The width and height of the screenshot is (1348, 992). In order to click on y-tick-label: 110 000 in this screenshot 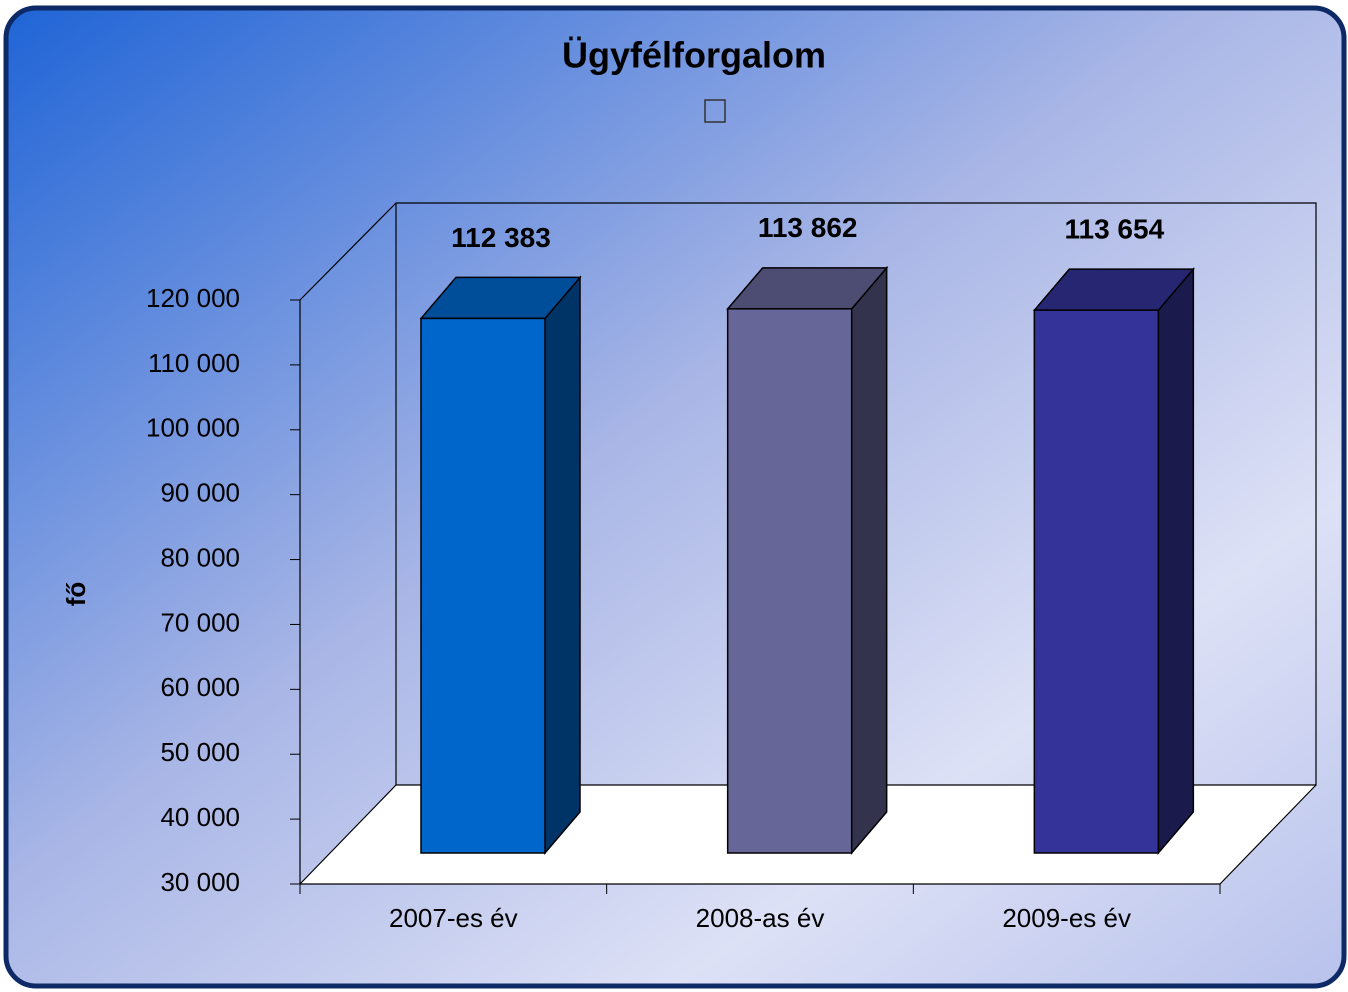, I will do `click(194, 363)`.